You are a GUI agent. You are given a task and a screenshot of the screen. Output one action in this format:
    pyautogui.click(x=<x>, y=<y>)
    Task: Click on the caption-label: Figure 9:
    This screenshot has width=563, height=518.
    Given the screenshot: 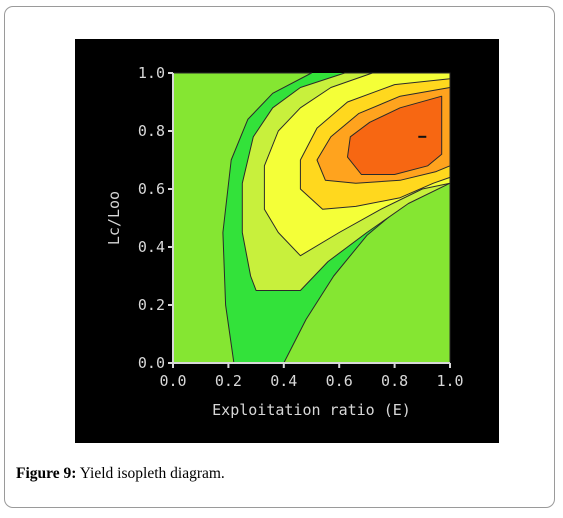 What is the action you would take?
    pyautogui.click(x=46, y=473)
    